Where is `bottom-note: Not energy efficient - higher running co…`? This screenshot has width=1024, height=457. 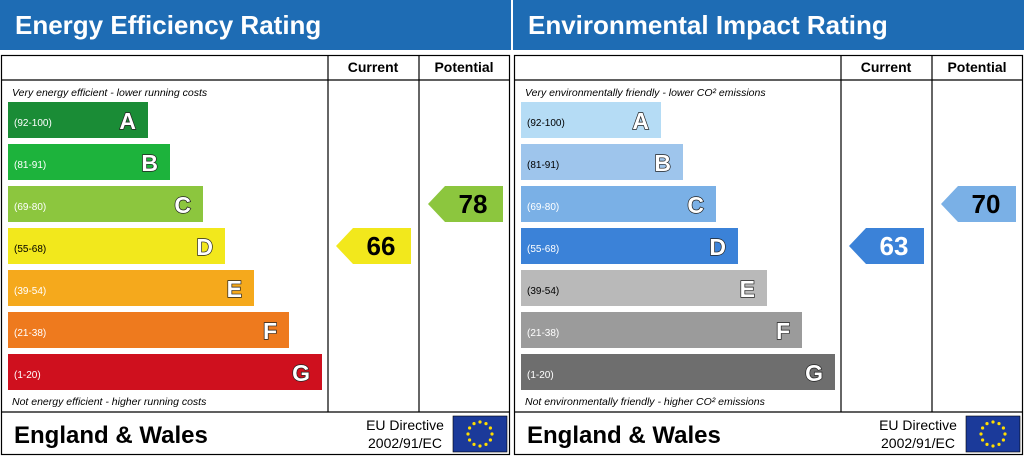
bottom-note: Not energy efficient - higher running co… is located at coordinates (109, 402).